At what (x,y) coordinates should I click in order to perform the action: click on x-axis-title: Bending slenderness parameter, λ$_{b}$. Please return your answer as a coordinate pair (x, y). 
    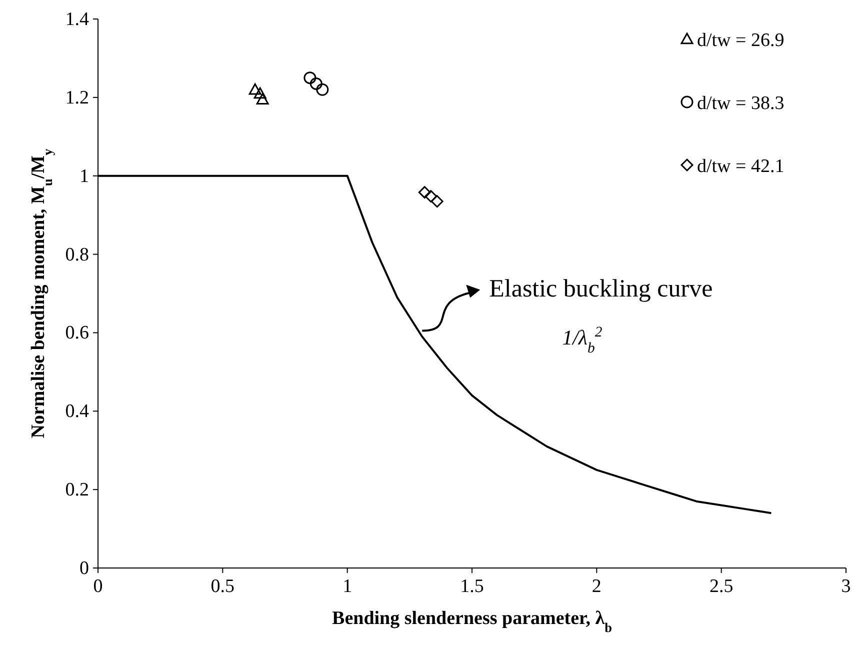
    Looking at the image, I should click on (472, 621).